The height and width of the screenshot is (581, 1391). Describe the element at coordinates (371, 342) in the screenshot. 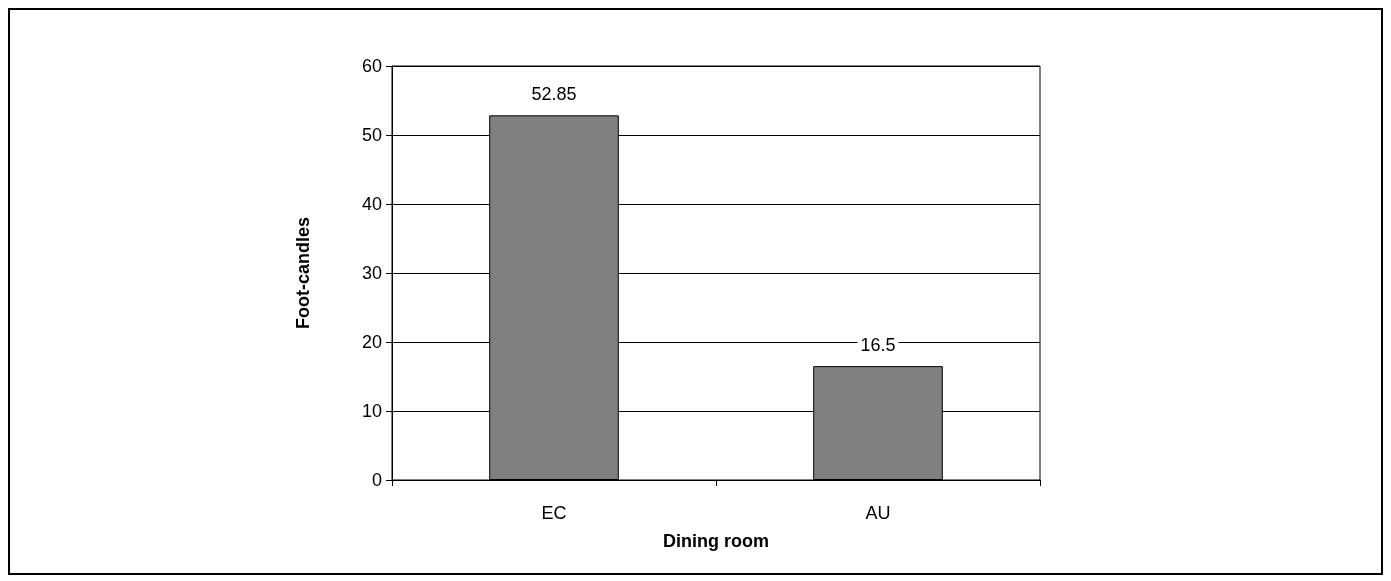

I see `y-tick-label: 20` at that location.